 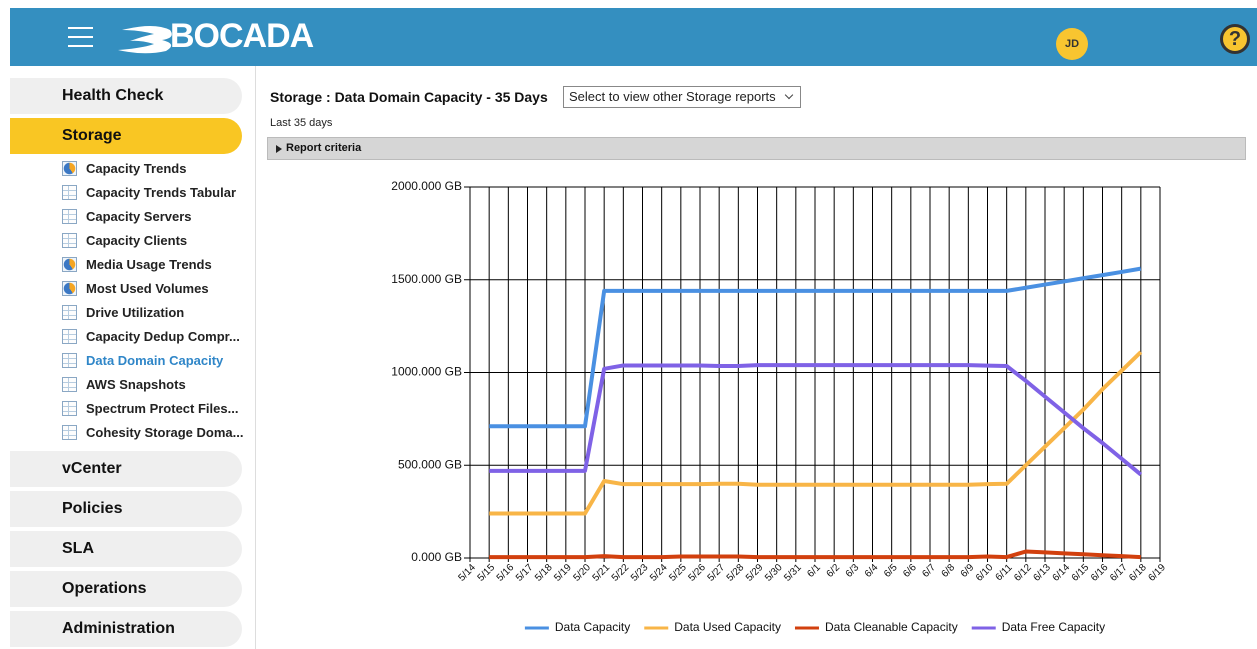 I want to click on x-tick-label: 6/5, so click(x=891, y=571).